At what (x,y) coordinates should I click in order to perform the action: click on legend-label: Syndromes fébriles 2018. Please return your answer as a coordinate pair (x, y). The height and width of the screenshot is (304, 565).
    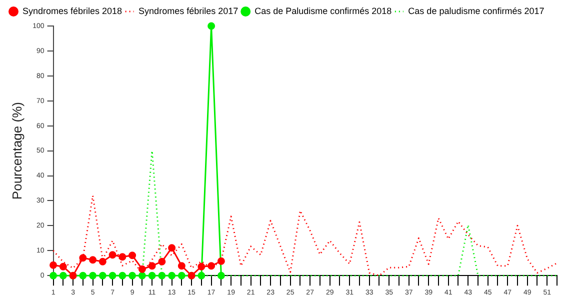
    Looking at the image, I should click on (72, 11).